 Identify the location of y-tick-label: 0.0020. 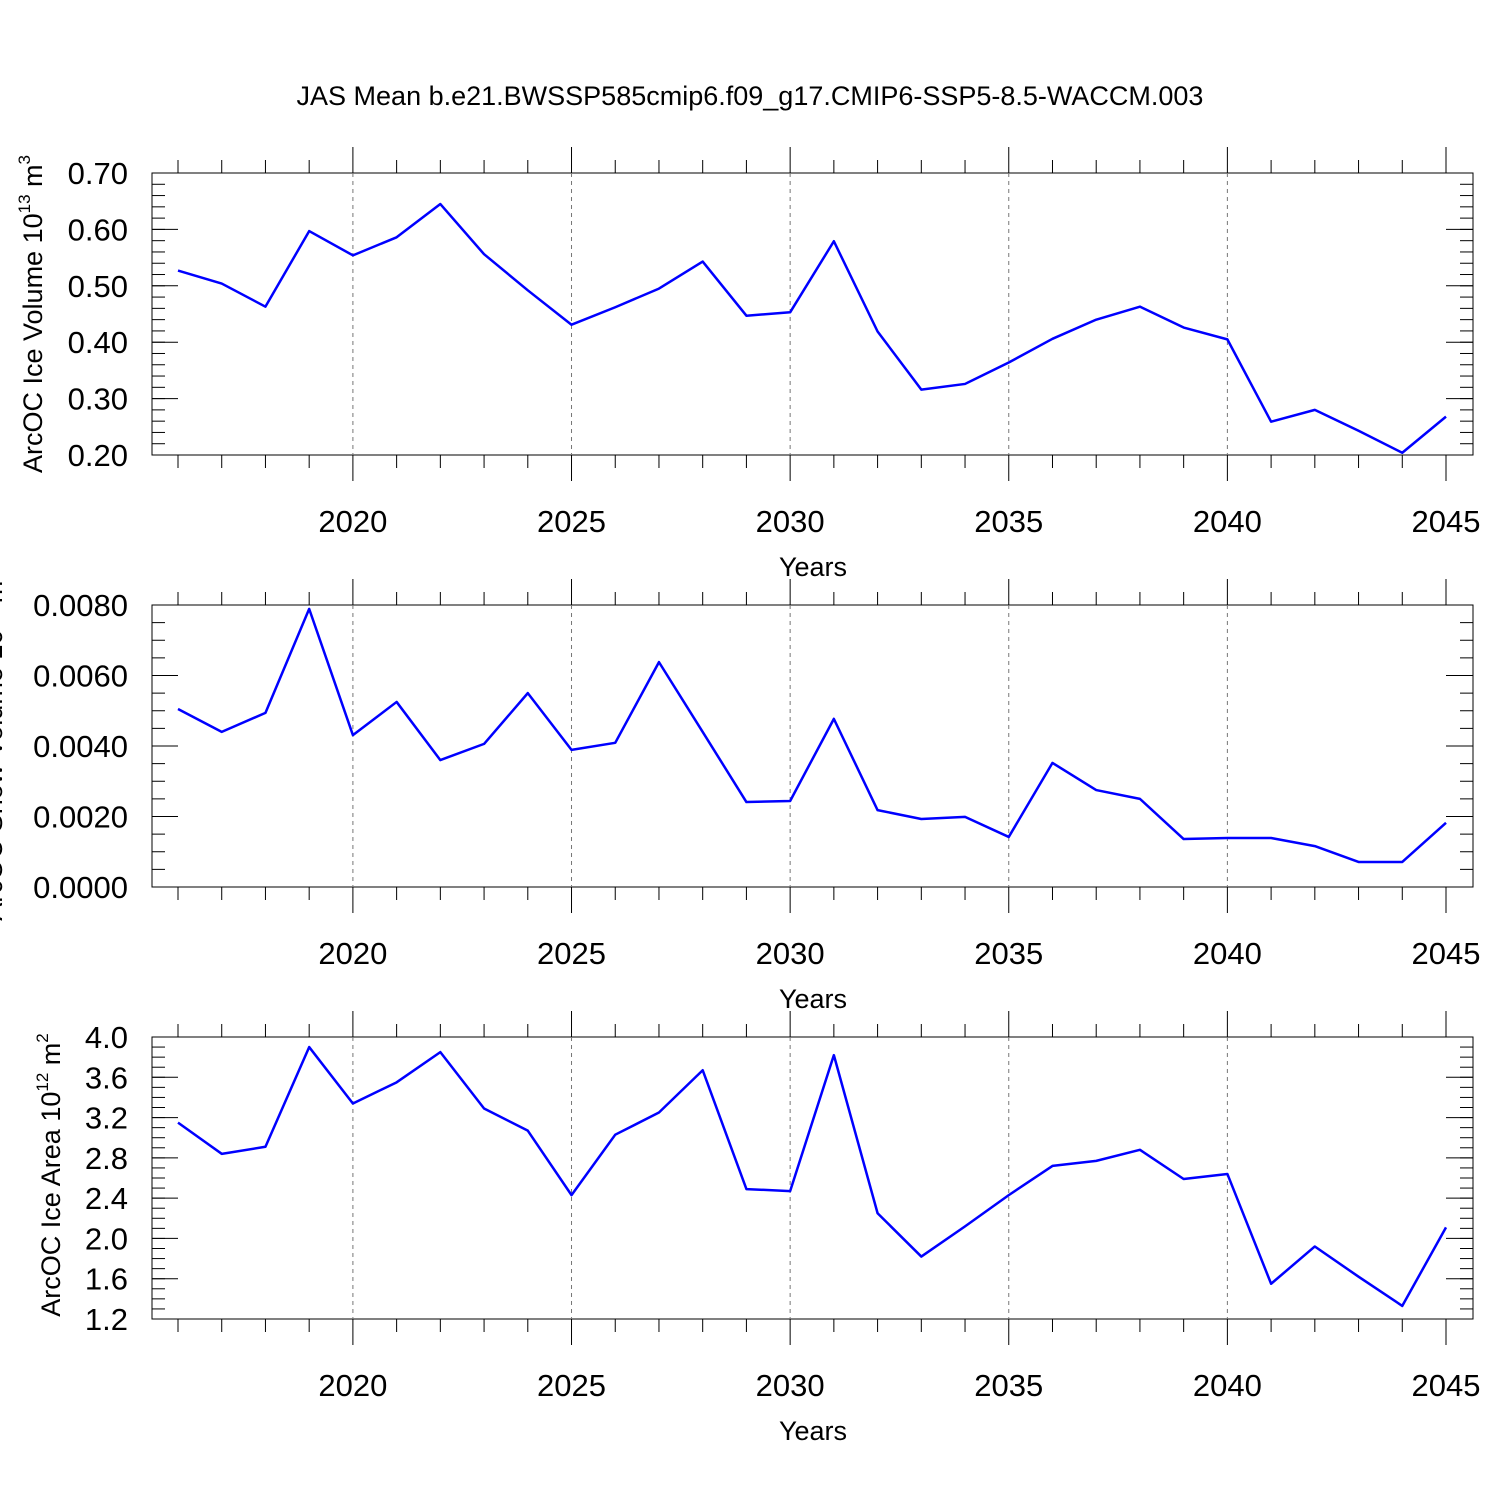
(80, 817).